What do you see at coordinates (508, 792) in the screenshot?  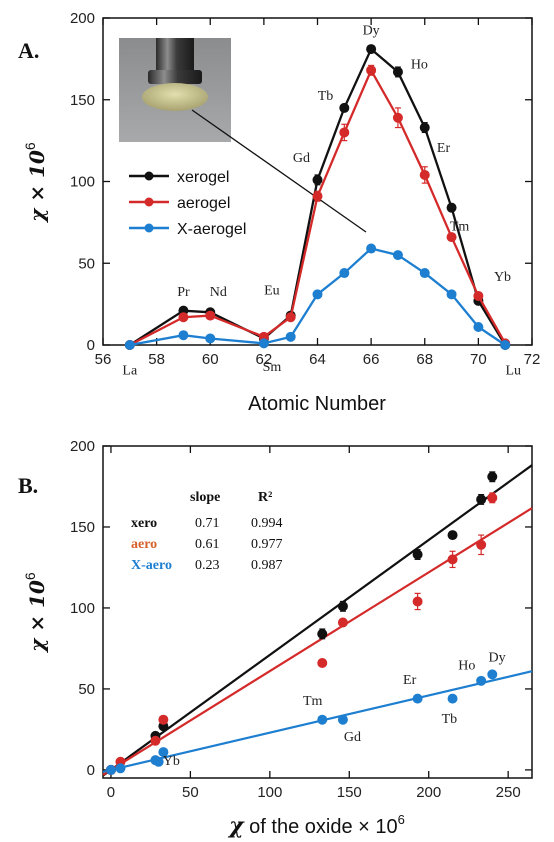 I see `b-xtick-label-250: 250` at bounding box center [508, 792].